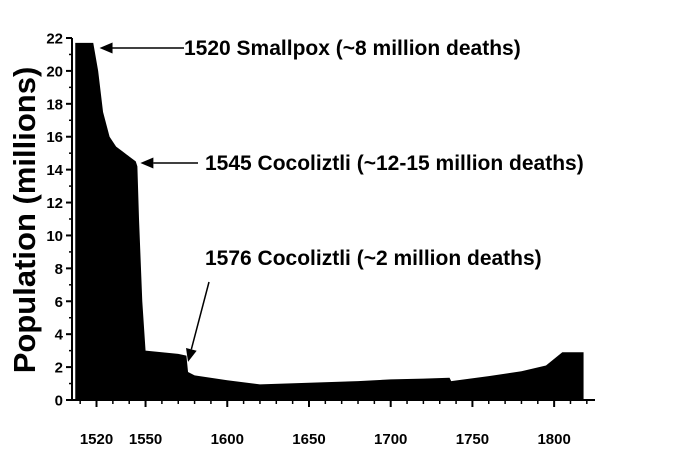 This screenshot has width=675, height=450. Describe the element at coordinates (373, 258) in the screenshot. I see `annotation-1576-text: 1576 Cocoliztli (~2 million deaths)` at that location.